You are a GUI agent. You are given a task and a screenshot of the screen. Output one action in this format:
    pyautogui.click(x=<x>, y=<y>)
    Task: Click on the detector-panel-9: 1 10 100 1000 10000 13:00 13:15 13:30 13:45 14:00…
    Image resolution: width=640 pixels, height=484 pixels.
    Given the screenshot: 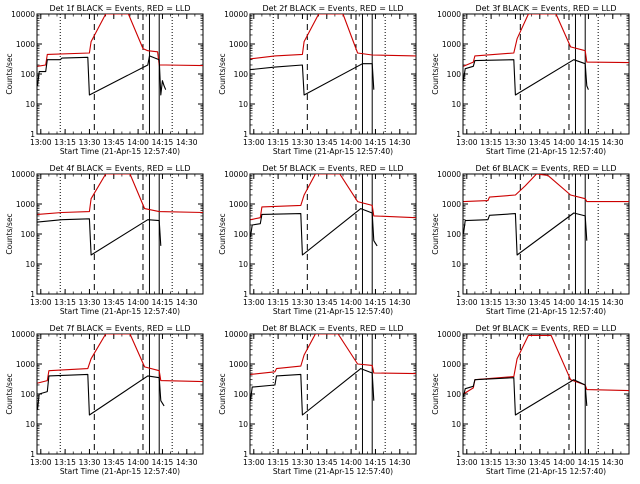 What is the action you would take?
    pyautogui.click(x=530, y=400)
    